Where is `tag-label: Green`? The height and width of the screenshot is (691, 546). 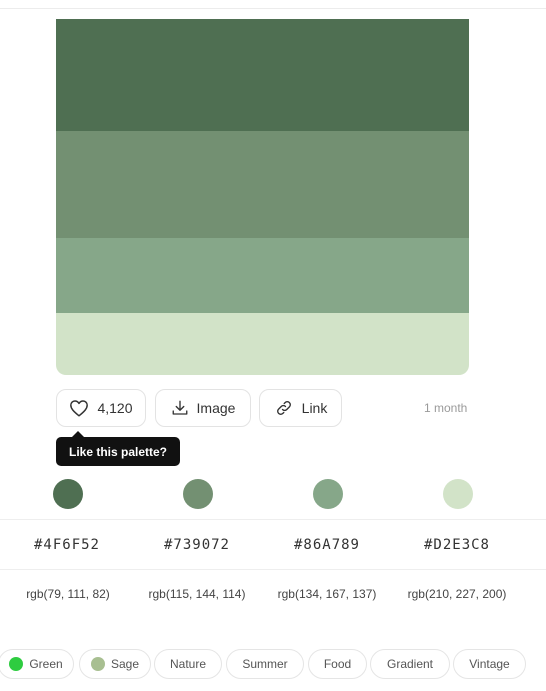 tag-label: Green is located at coordinates (46, 664).